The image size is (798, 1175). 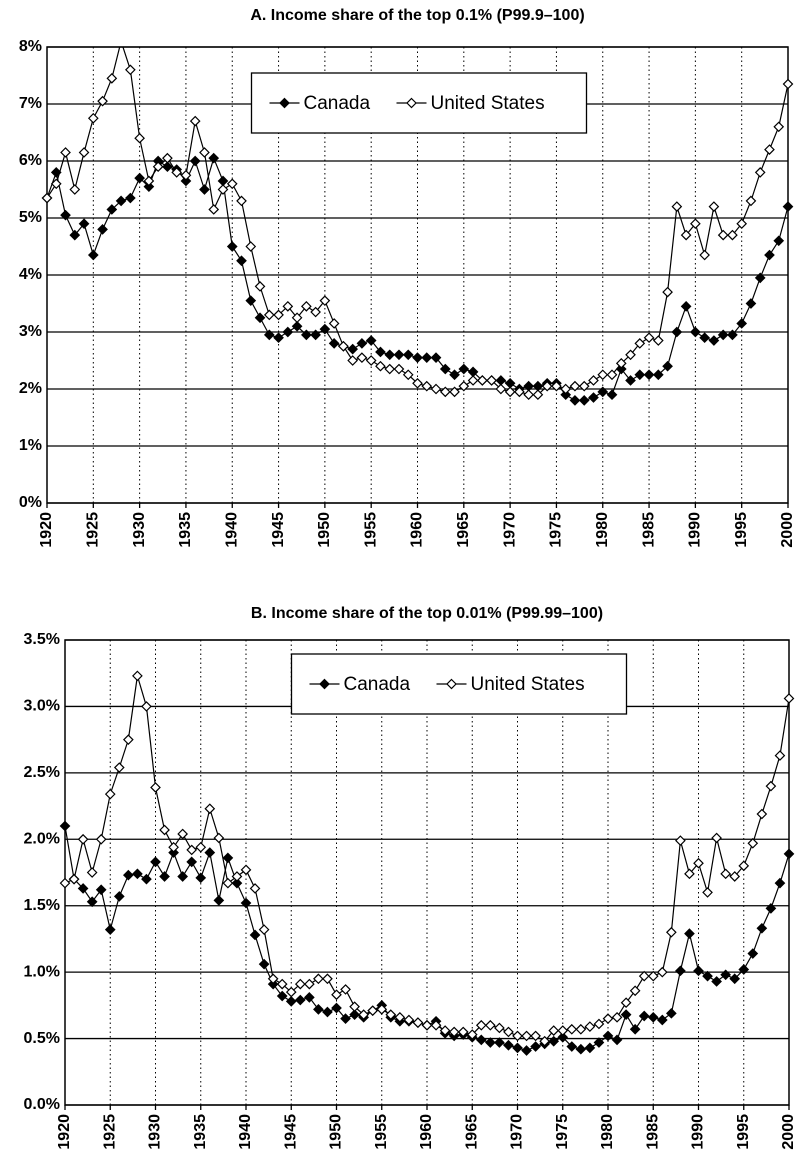 What do you see at coordinates (185, 530) in the screenshot?
I see `x-tick-label: 1935` at bounding box center [185, 530].